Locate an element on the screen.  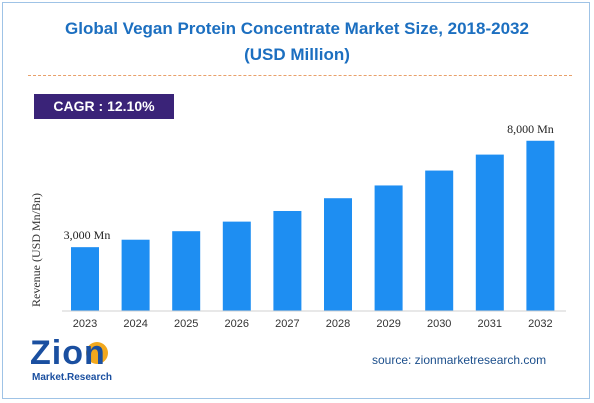
bar-2025 is located at coordinates (186, 271).